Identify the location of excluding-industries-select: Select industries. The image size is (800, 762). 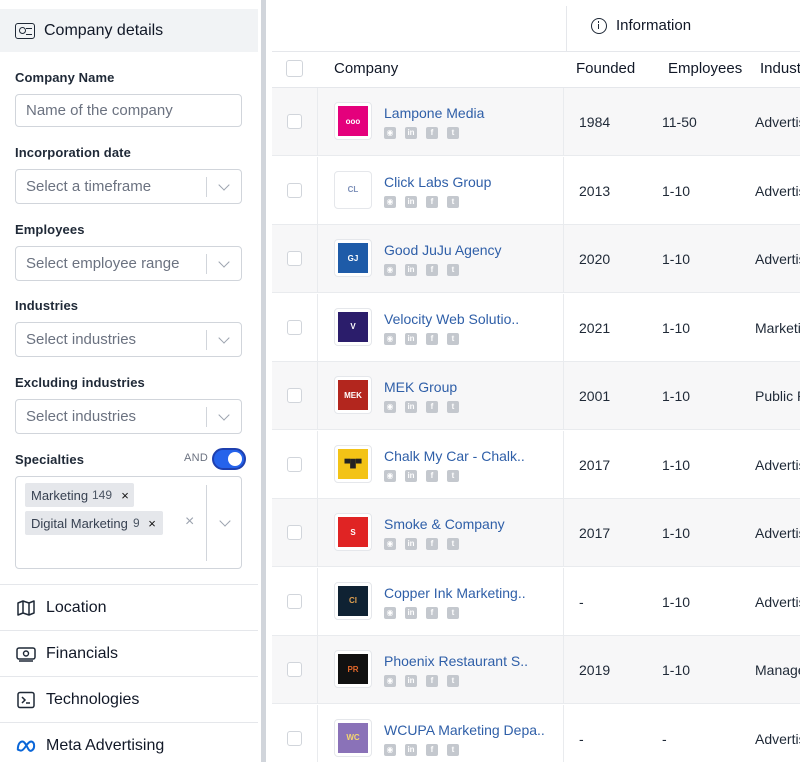
(128, 416).